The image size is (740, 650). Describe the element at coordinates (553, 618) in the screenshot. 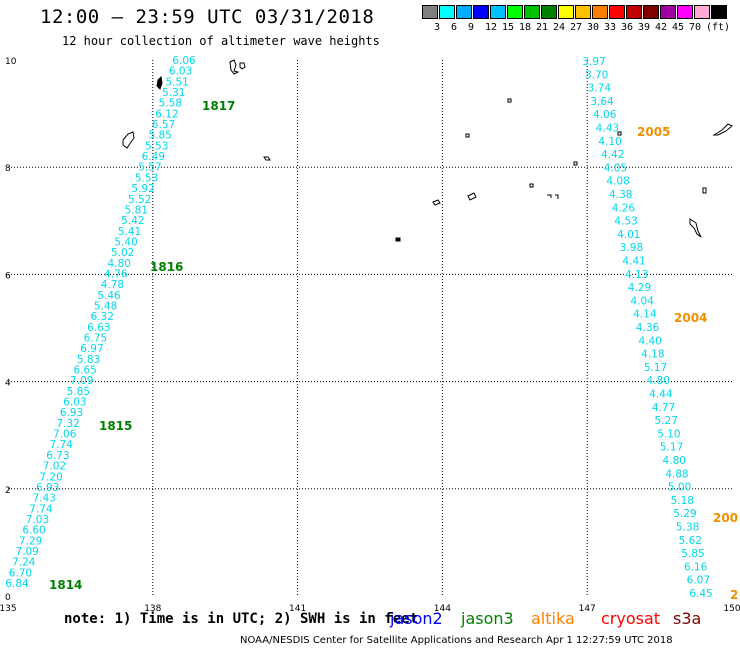

I see `satellite-altika: altika` at that location.